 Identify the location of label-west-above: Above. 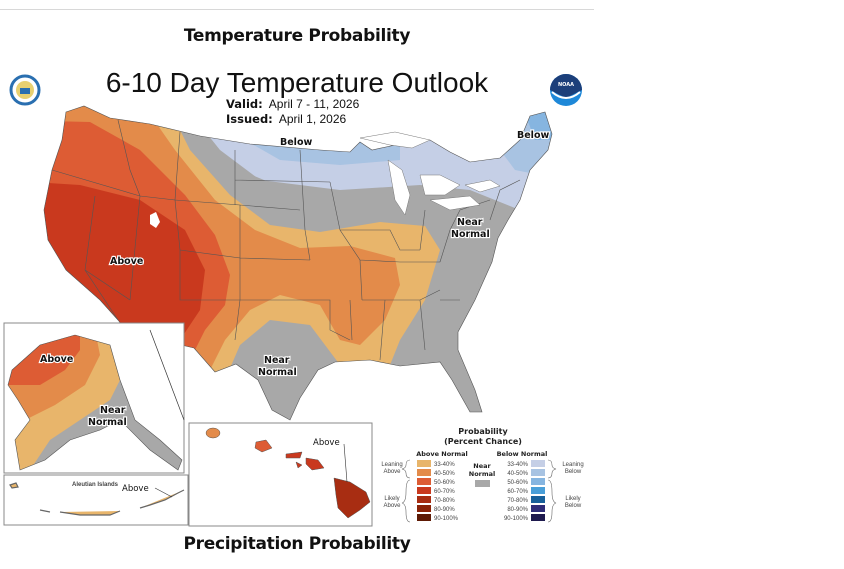
(126, 261).